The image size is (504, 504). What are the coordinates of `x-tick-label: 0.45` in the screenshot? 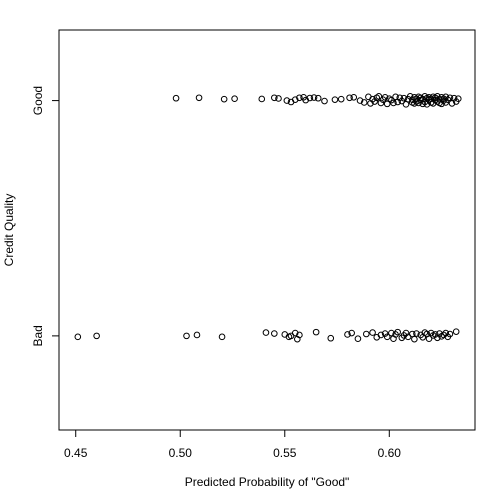 It's located at (76, 453).